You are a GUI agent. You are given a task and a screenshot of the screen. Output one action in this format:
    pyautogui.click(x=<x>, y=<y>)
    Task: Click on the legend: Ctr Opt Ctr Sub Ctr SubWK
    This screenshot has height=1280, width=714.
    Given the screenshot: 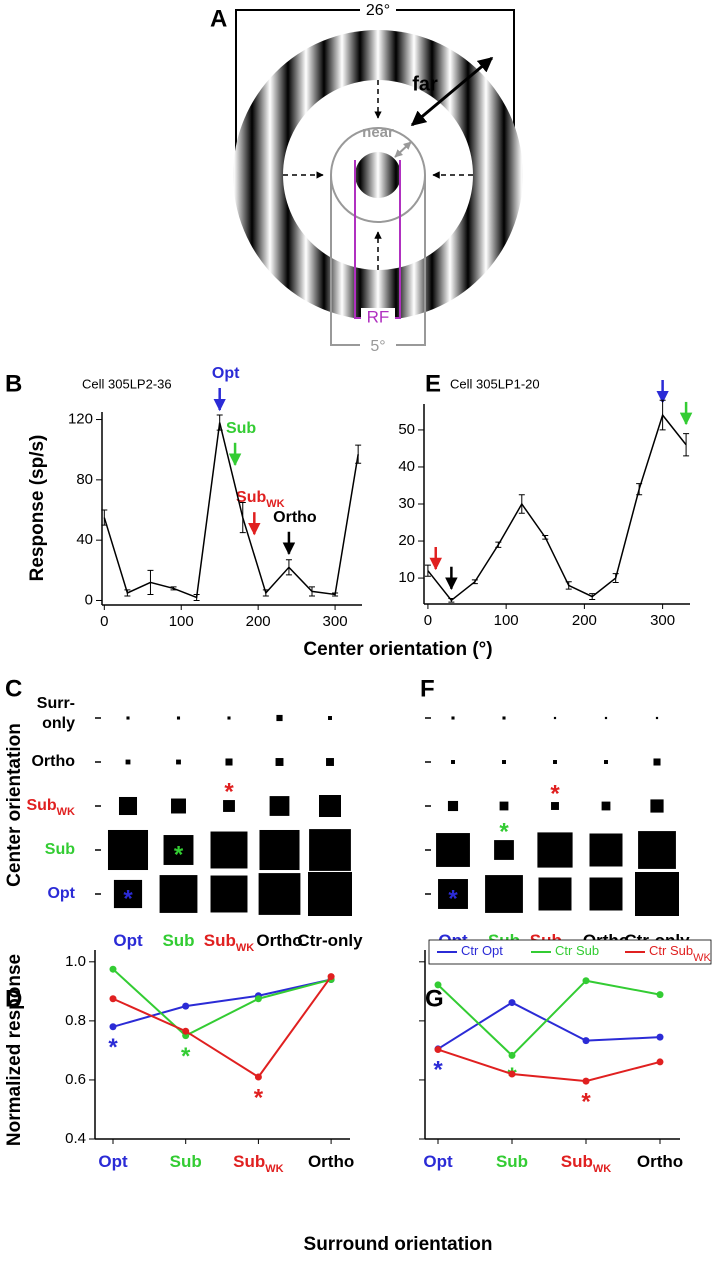 What is the action you would take?
    pyautogui.click(x=569, y=952)
    